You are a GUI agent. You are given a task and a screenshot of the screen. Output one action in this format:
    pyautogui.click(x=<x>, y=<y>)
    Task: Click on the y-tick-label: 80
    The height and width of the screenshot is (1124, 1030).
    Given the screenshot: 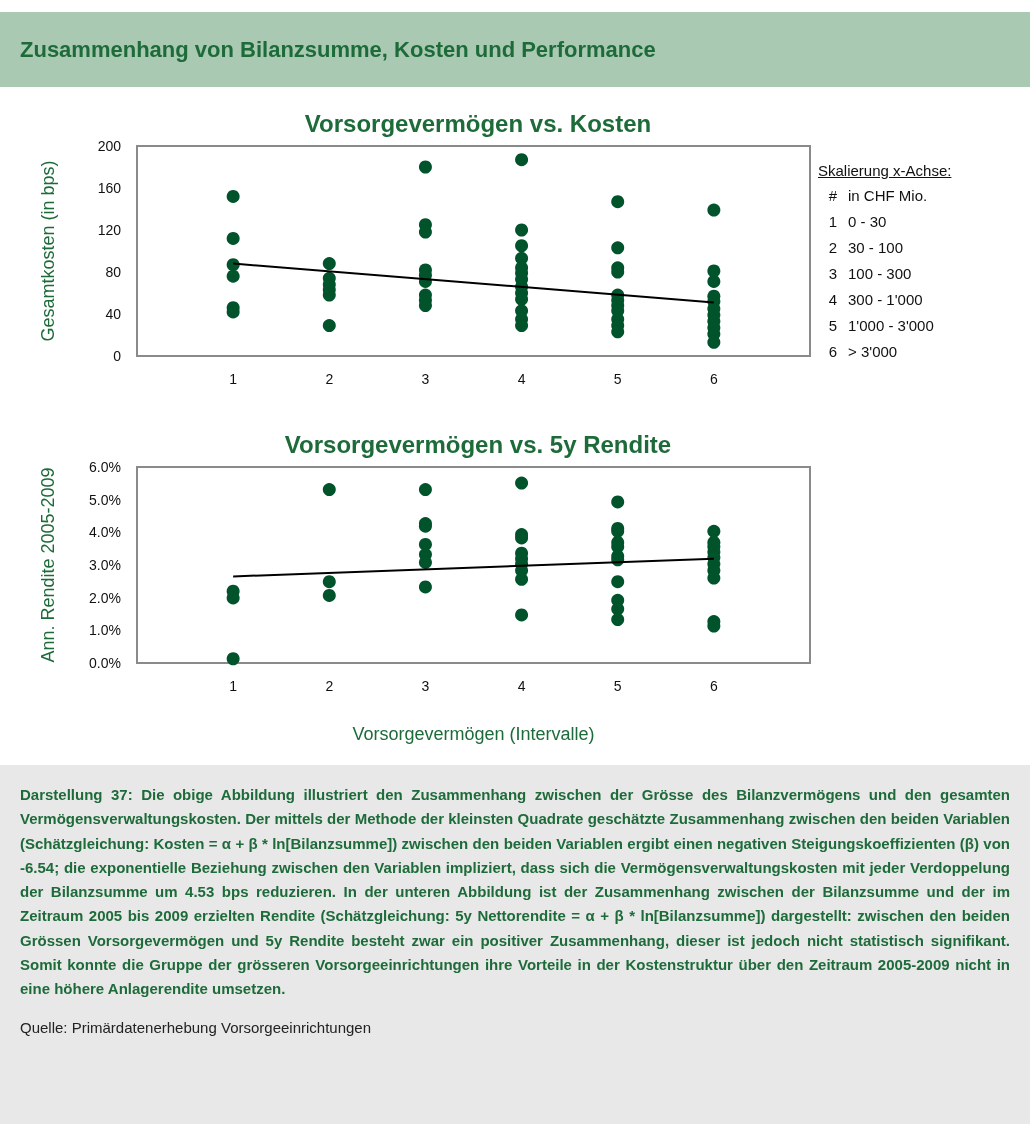 What is the action you would take?
    pyautogui.click(x=113, y=272)
    